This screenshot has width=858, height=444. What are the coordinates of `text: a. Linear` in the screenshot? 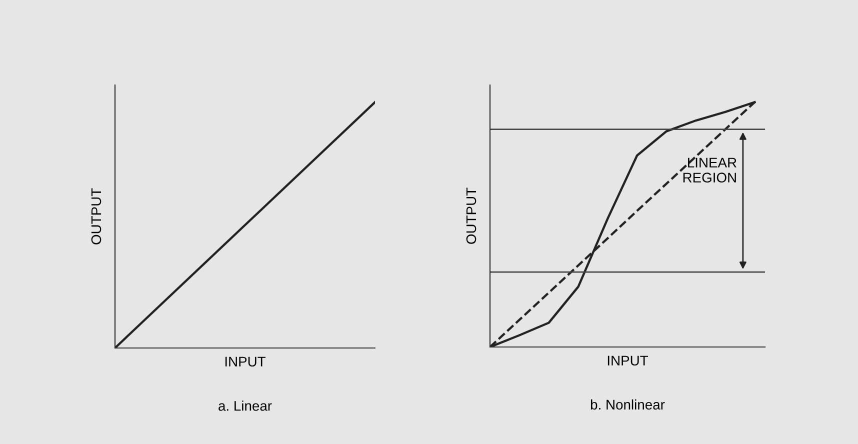 It's located at (245, 405).